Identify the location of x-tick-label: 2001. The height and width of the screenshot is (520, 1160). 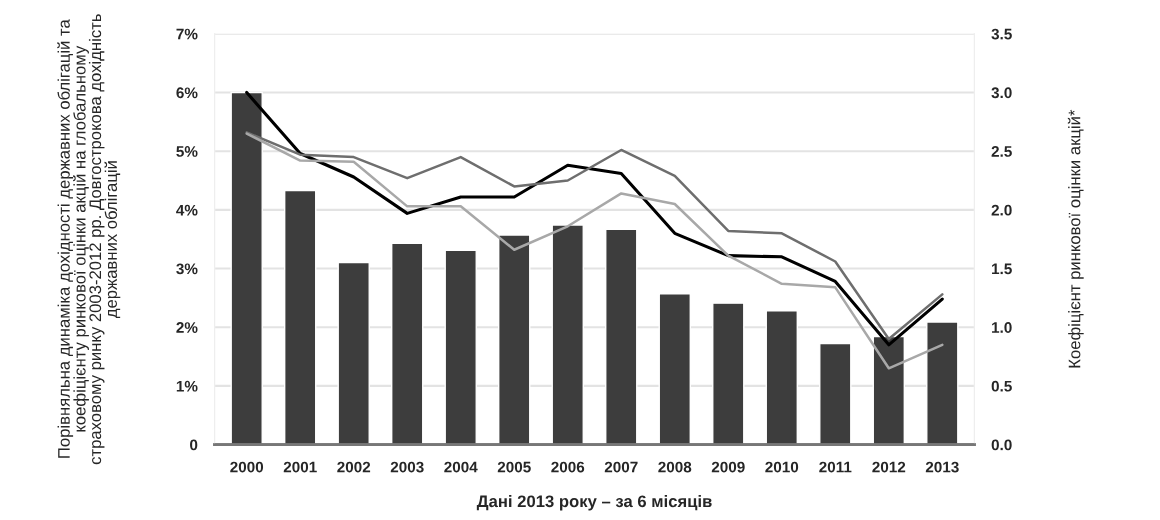
(300, 467).